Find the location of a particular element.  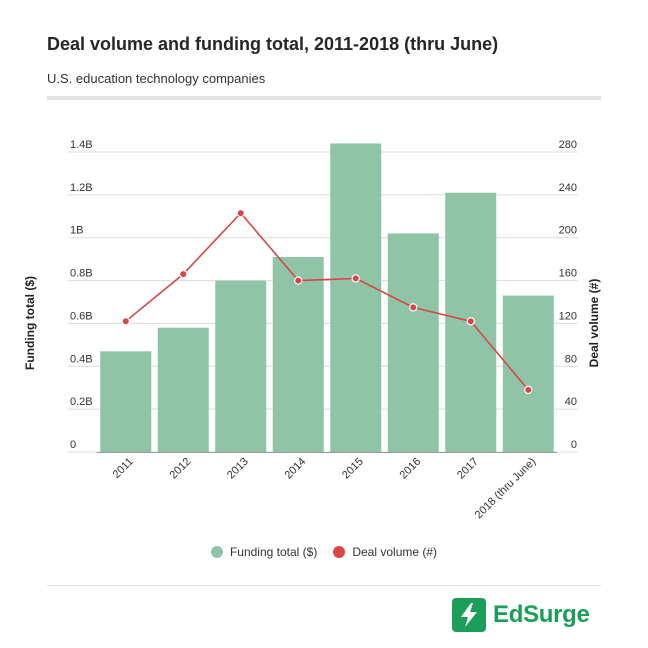

x-tick-label: 2012 is located at coordinates (181, 469).